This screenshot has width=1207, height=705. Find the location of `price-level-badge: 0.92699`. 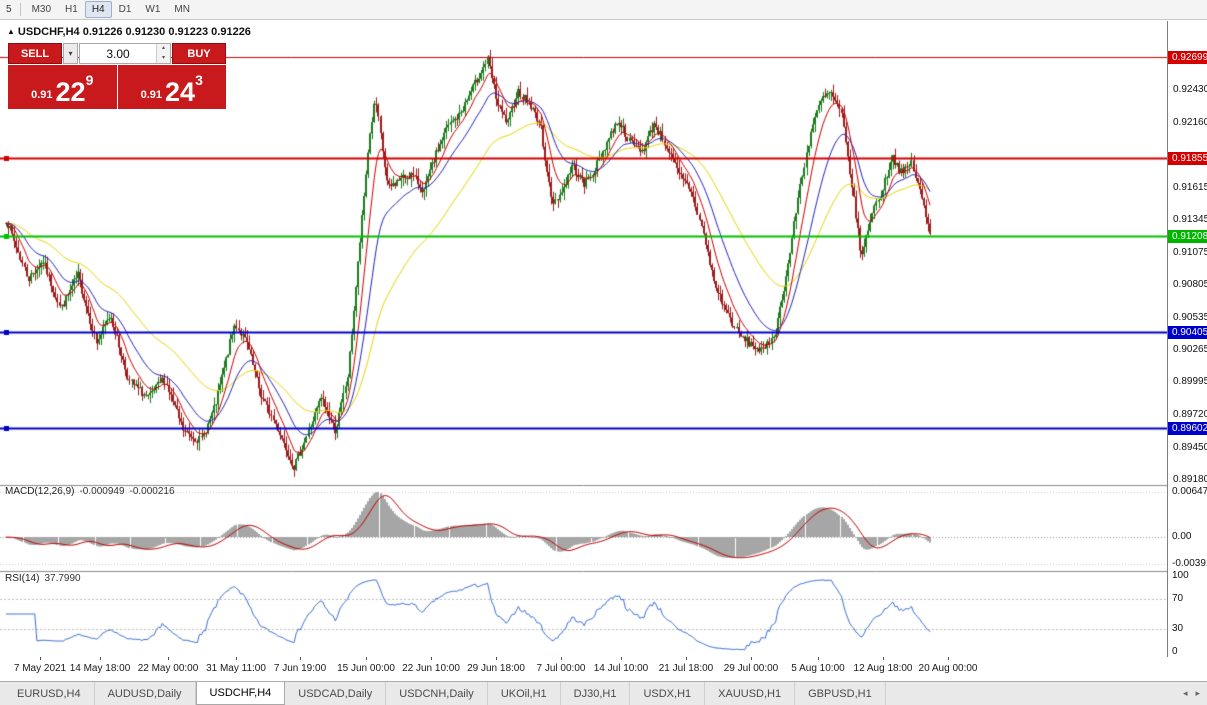

price-level-badge: 0.92699 is located at coordinates (1187, 58).